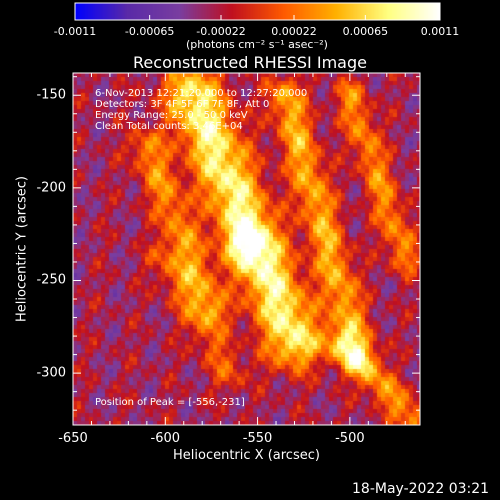 The image size is (500, 500). What do you see at coordinates (73, 438) in the screenshot?
I see `x-tick-label: -650` at bounding box center [73, 438].